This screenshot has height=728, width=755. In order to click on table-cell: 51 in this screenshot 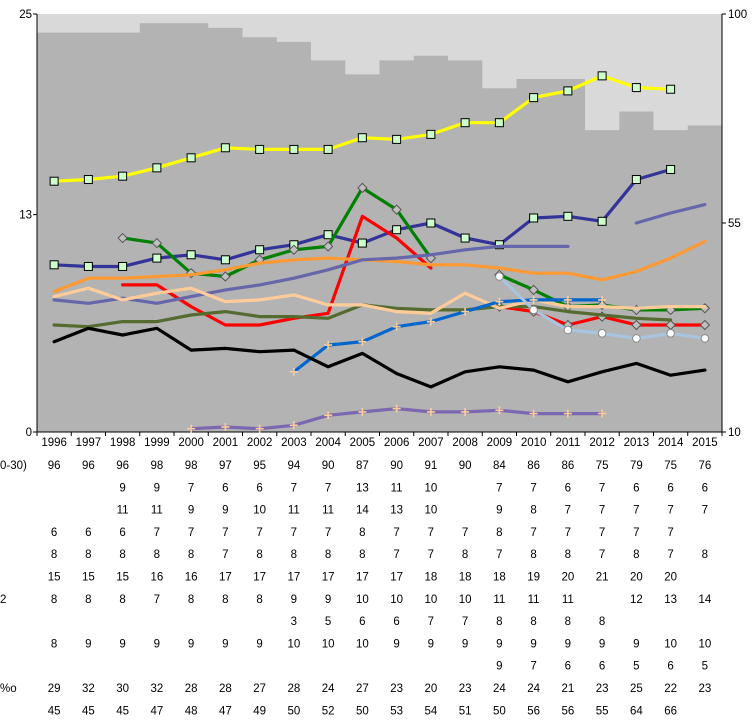, I will do `click(465, 711)`.